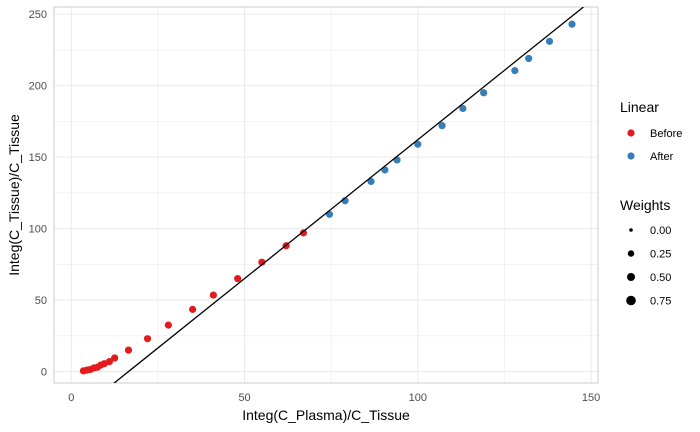 The image size is (700, 432). I want to click on y-axis-title: Integ(C_Tissue)/C_Tissue, so click(14, 195).